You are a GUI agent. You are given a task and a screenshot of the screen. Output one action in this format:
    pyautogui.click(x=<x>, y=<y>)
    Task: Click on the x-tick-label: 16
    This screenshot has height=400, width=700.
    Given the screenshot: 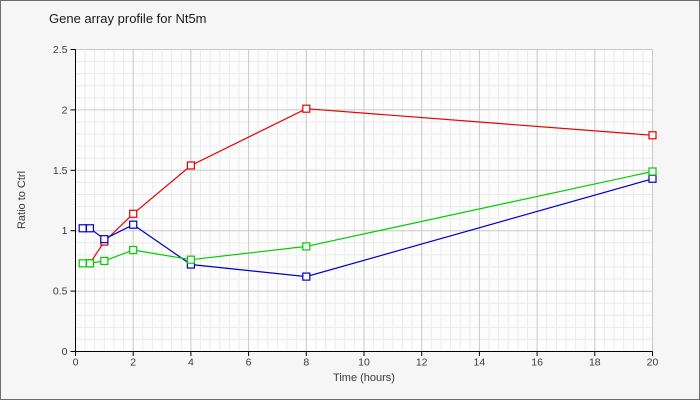 What is the action you would take?
    pyautogui.click(x=537, y=363)
    